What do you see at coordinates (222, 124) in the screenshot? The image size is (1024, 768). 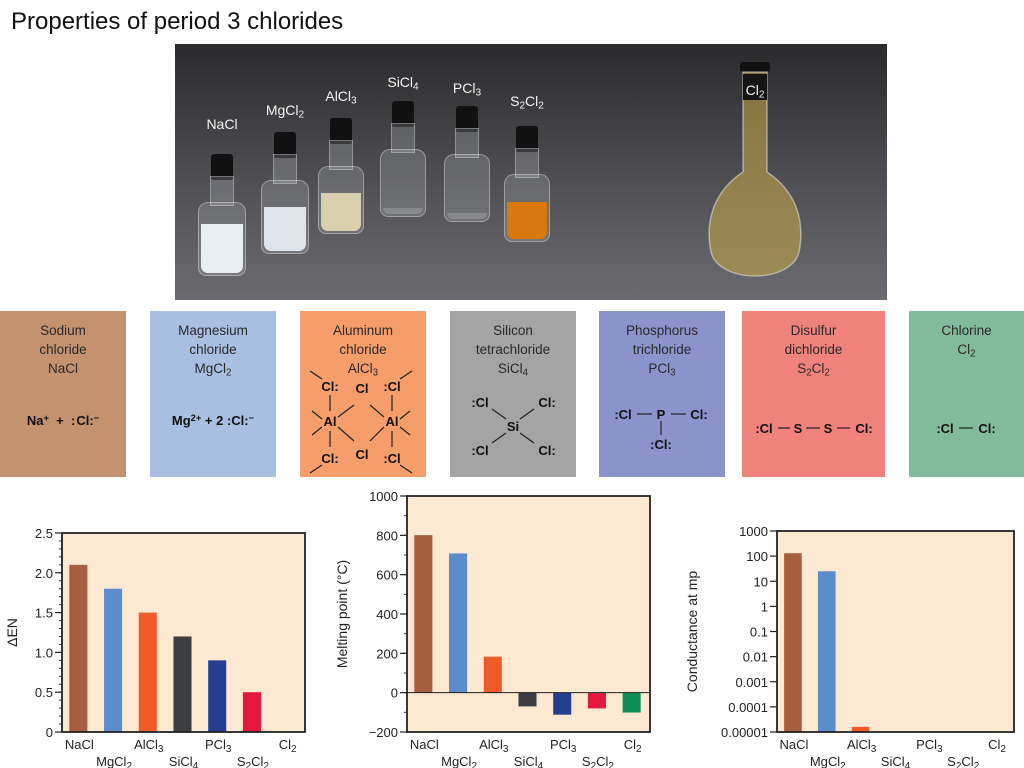 I see `photo-label-nacl: NaCl` at bounding box center [222, 124].